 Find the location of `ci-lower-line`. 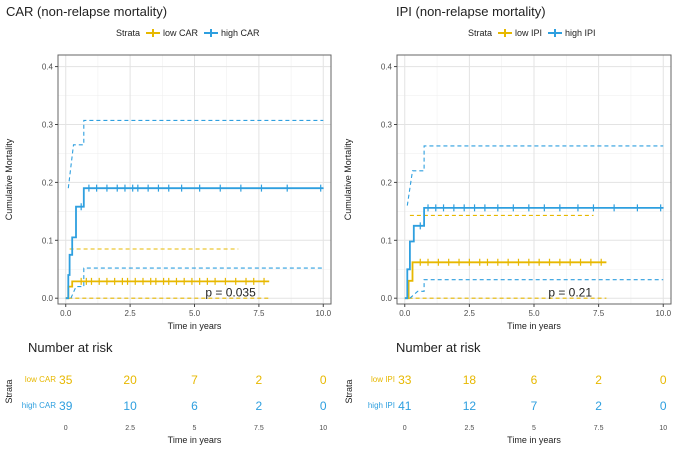

ci-lower-line is located at coordinates (197, 283).